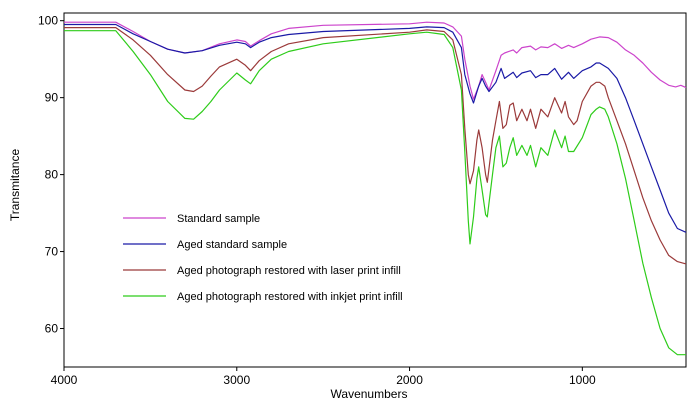 This screenshot has height=407, width=690. I want to click on x-tick-label: 2000, so click(409, 380).